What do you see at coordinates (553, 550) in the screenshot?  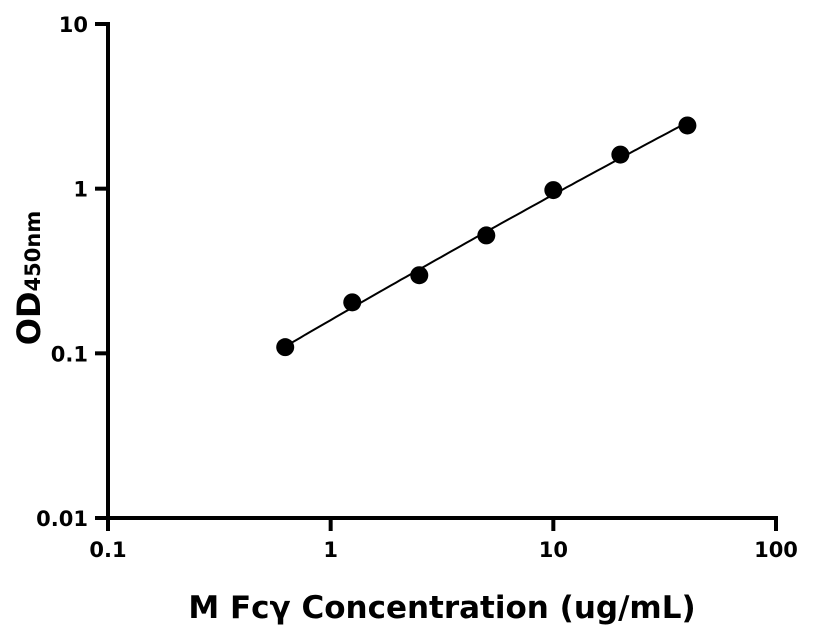 I see `x-tick-label: 10` at bounding box center [553, 550].